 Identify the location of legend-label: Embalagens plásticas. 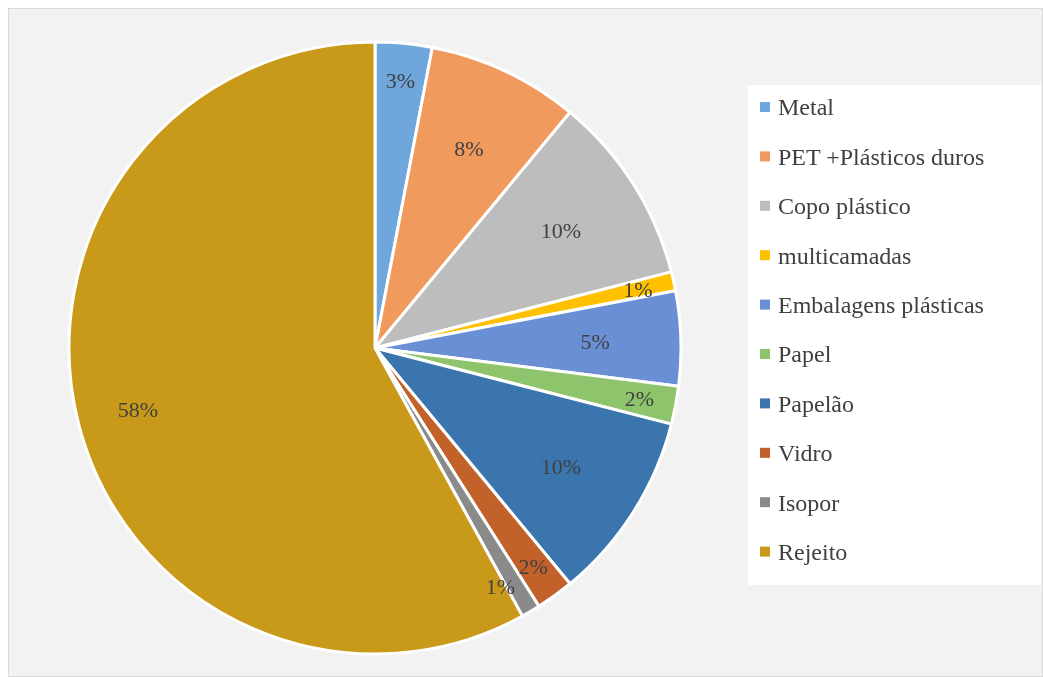
(881, 305).